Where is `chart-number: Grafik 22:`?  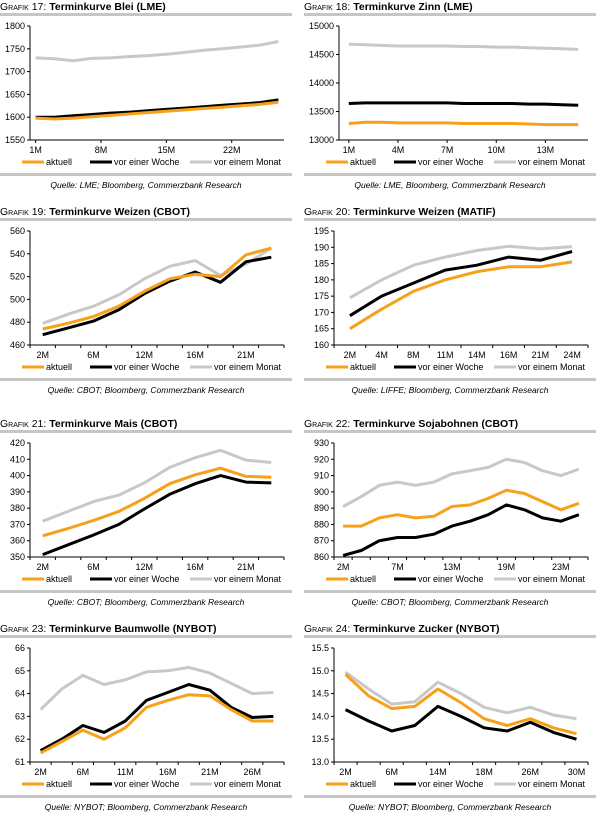 chart-number: Grafik 22: is located at coordinates (327, 424).